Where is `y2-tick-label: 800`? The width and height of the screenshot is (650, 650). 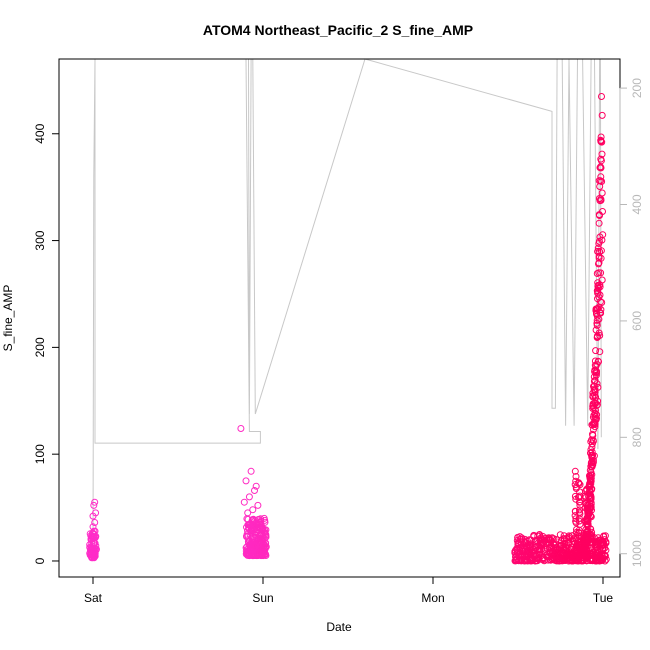
y2-tick-label: 800 is located at coordinates (637, 437).